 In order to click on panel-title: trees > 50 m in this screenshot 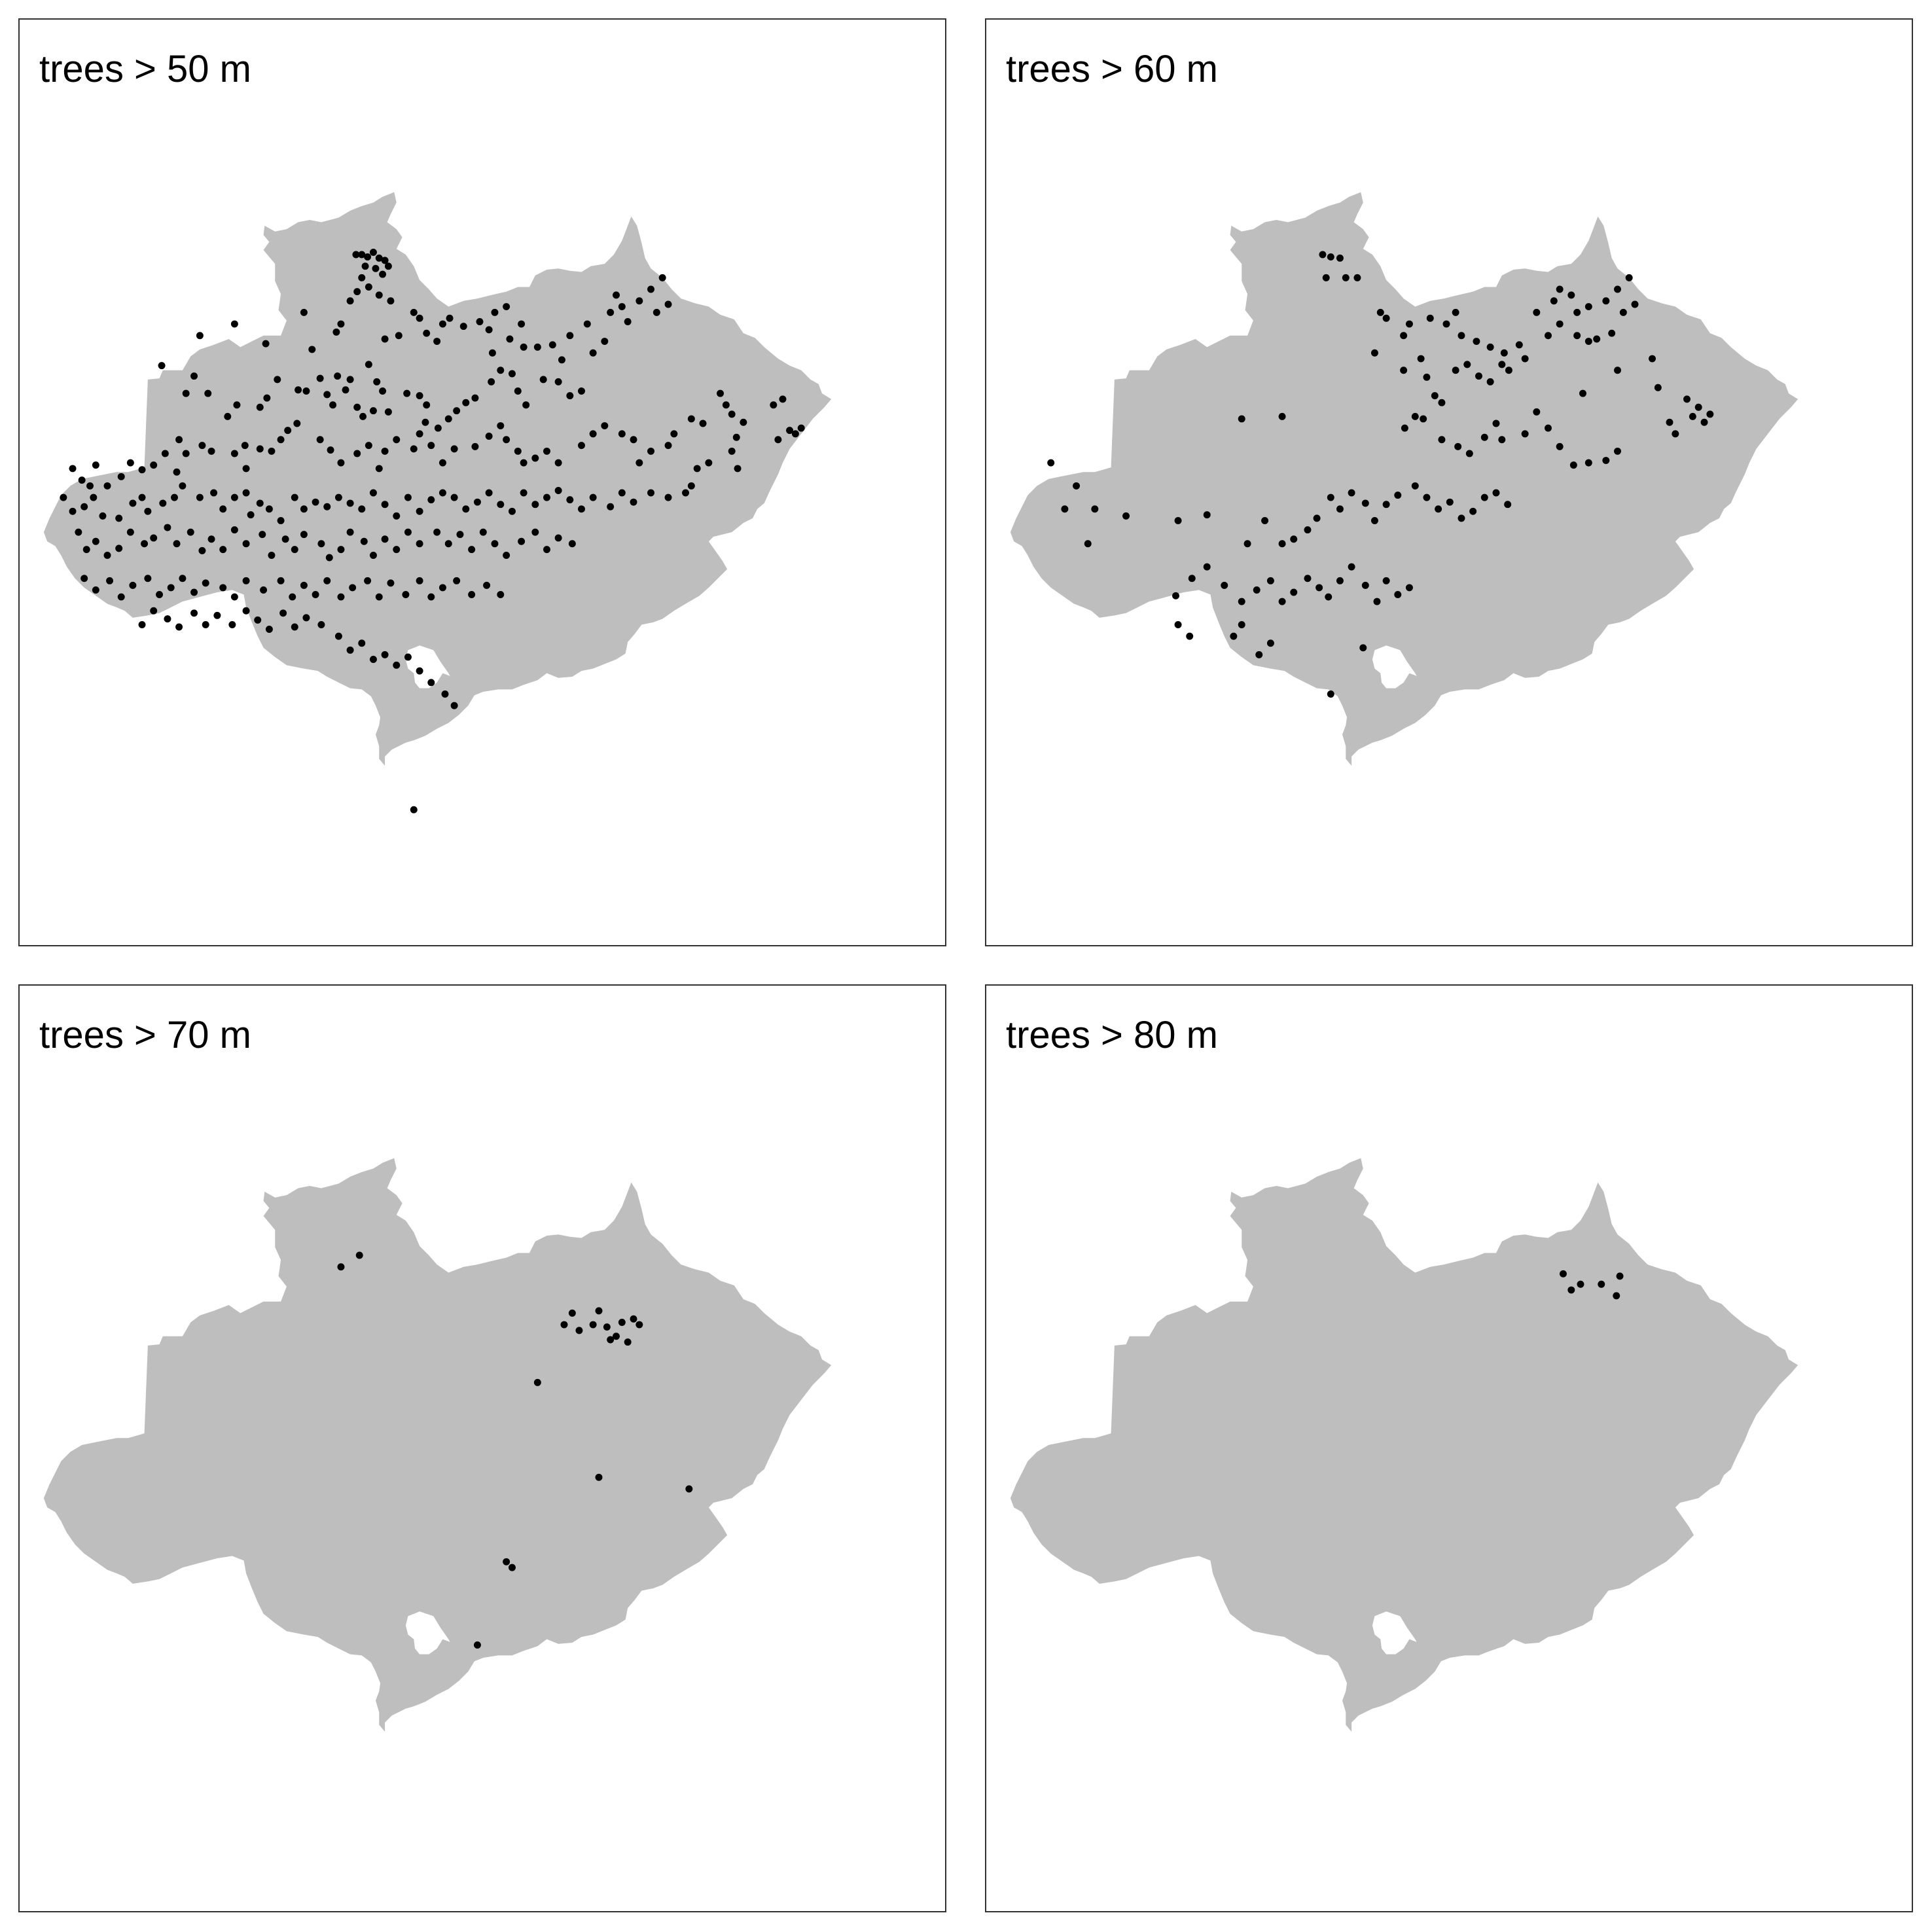, I will do `click(145, 69)`.